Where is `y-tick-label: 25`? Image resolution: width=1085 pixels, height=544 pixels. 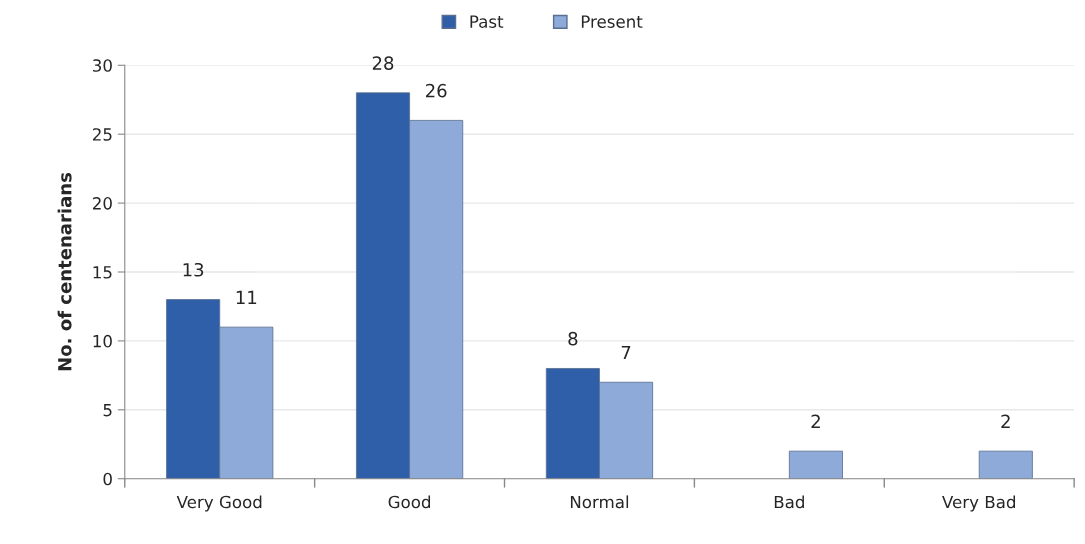
y-tick-label: 25 is located at coordinates (102, 134).